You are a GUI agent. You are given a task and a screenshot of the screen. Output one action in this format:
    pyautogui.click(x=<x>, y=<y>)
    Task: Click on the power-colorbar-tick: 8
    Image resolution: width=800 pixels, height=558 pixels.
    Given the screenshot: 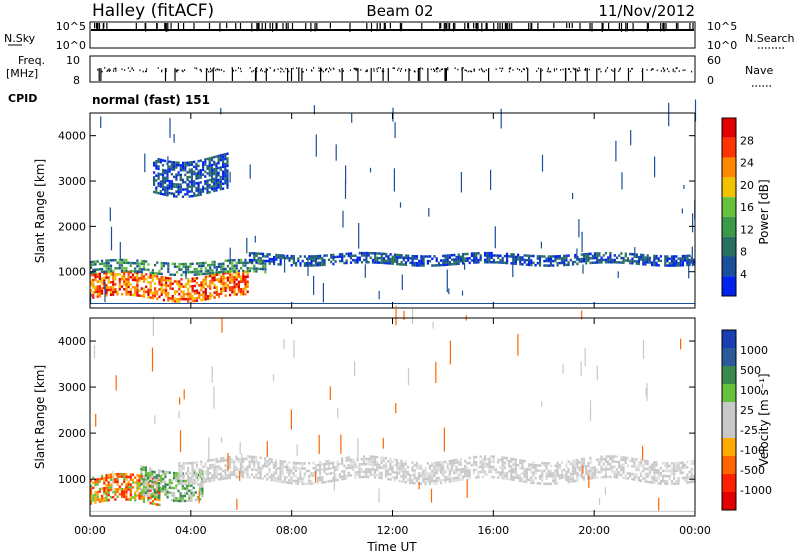 What is the action you would take?
    pyautogui.click(x=743, y=252)
    